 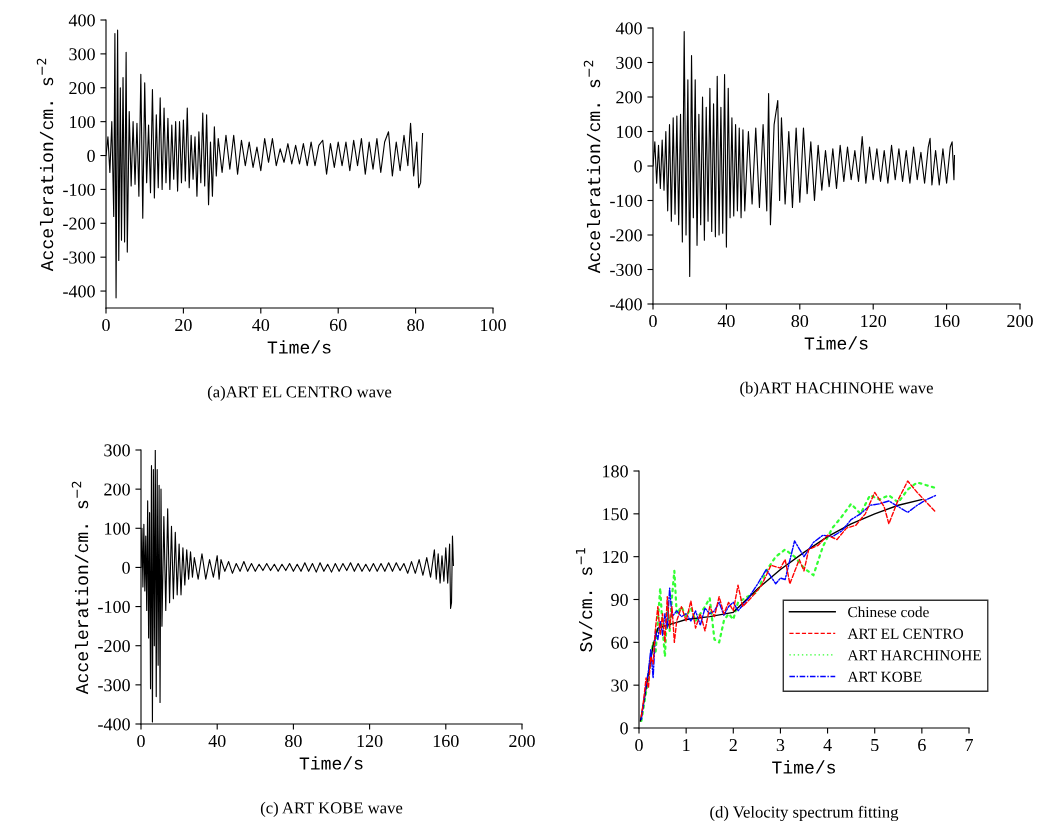 I want to click on x-tick-label: 2, so click(x=733, y=744).